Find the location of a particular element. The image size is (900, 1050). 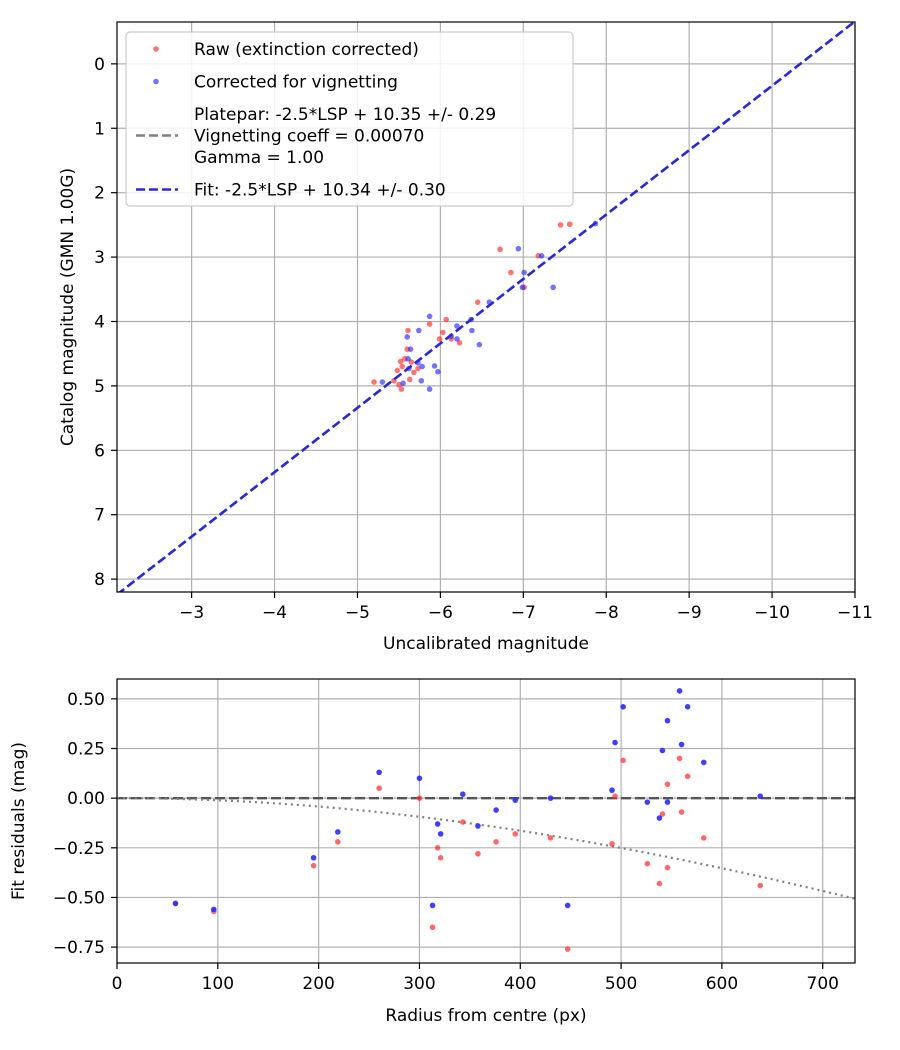

y-tick-label: −0.75 is located at coordinates (79, 948).